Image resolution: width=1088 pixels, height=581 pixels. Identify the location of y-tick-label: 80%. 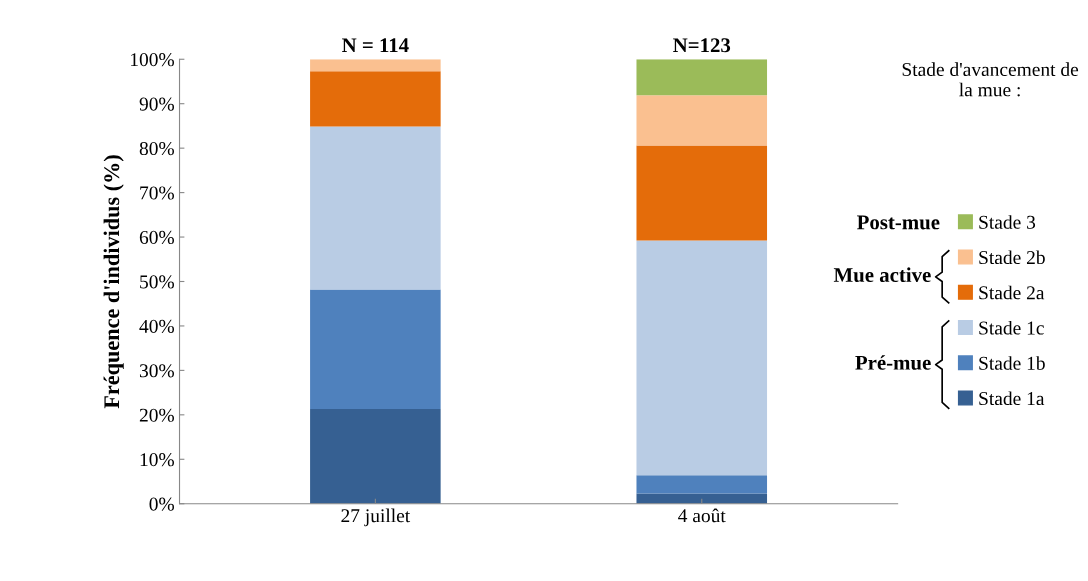
(156, 148).